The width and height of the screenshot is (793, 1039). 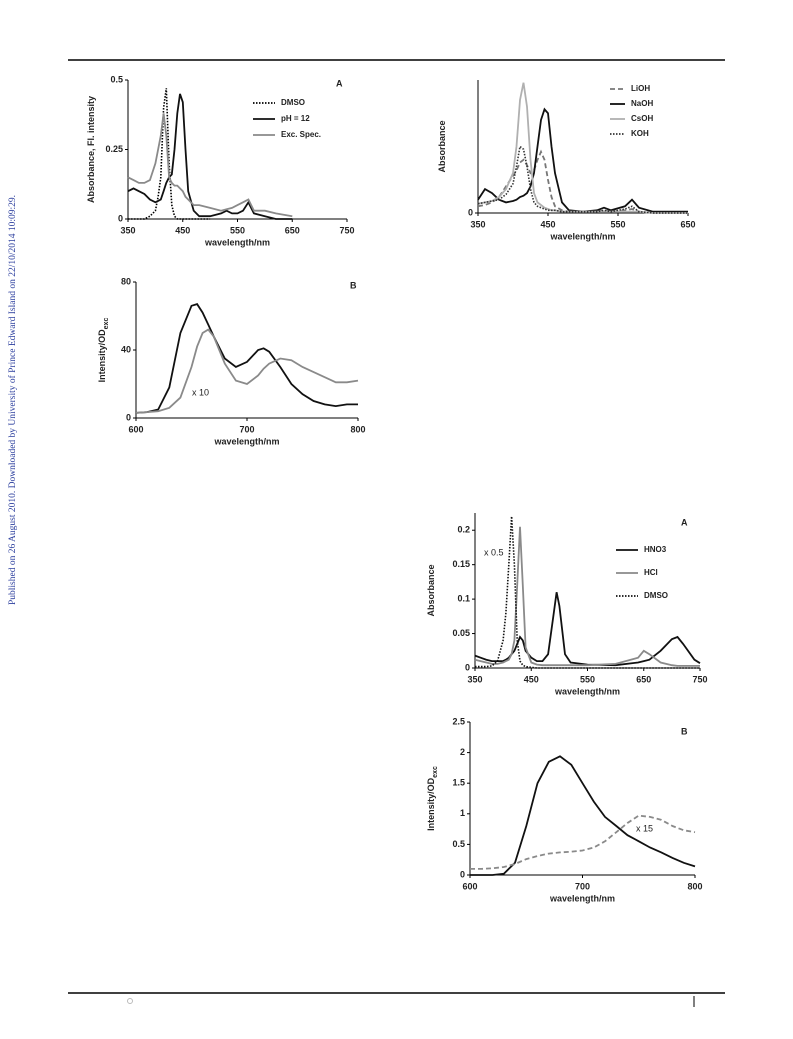 I want to click on legend-label: CsOH, so click(x=642, y=118).